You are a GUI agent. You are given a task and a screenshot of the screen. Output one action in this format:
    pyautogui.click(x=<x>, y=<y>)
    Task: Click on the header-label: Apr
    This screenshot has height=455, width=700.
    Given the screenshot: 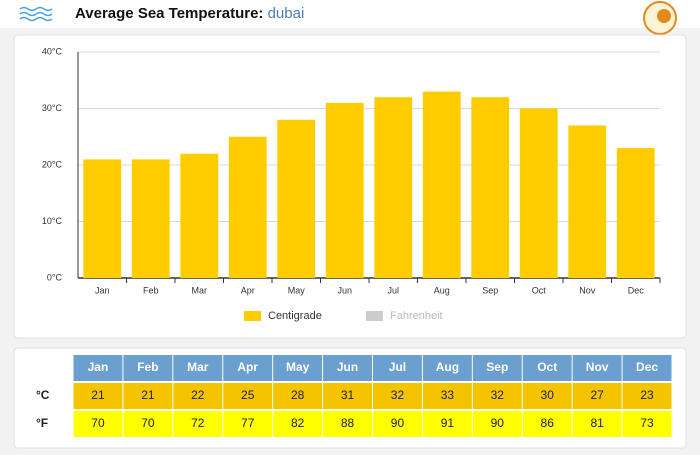 What is the action you would take?
    pyautogui.click(x=247, y=367)
    